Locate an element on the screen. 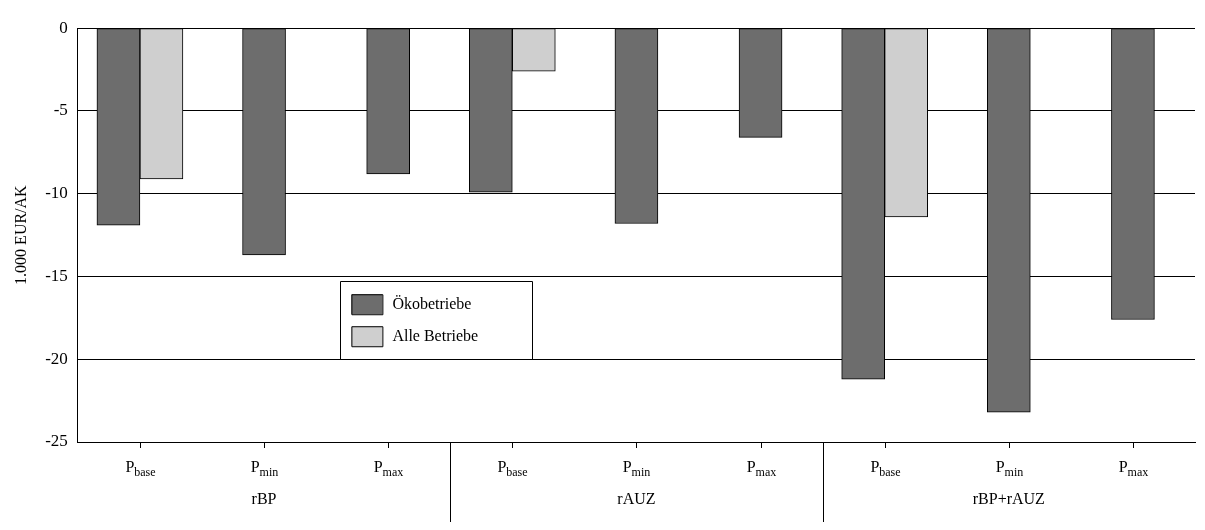 The width and height of the screenshot is (1205, 530). y-tick-label: -5 is located at coordinates (60, 110).